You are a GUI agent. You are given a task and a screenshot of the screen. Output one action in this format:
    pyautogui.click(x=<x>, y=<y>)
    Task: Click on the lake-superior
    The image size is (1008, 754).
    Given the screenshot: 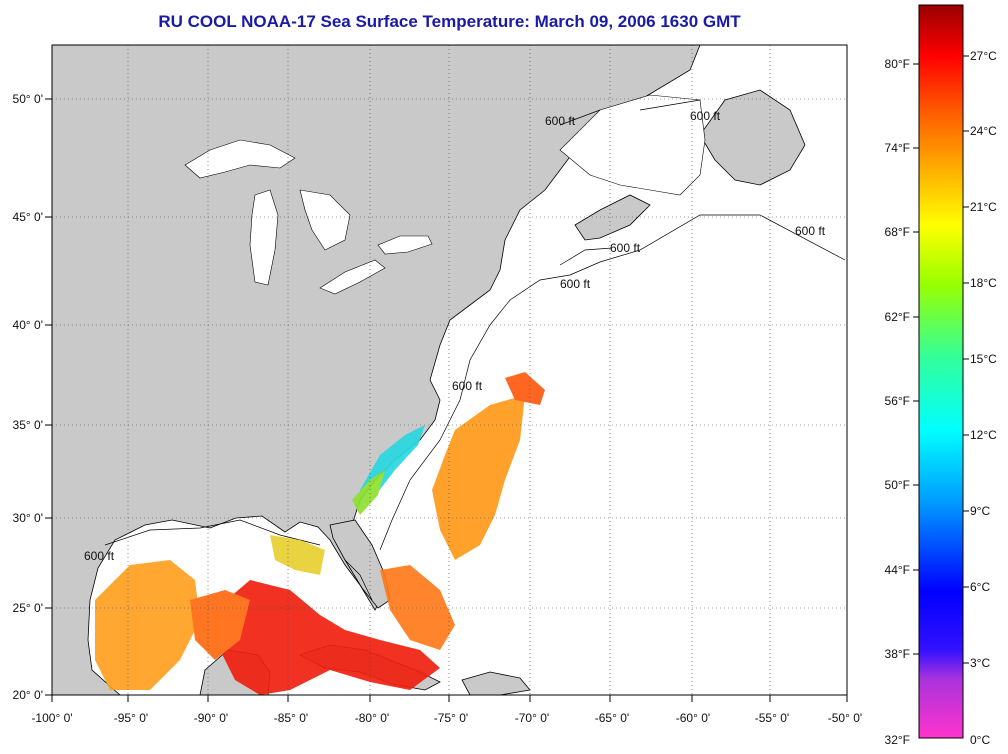 What is the action you would take?
    pyautogui.click(x=240, y=159)
    